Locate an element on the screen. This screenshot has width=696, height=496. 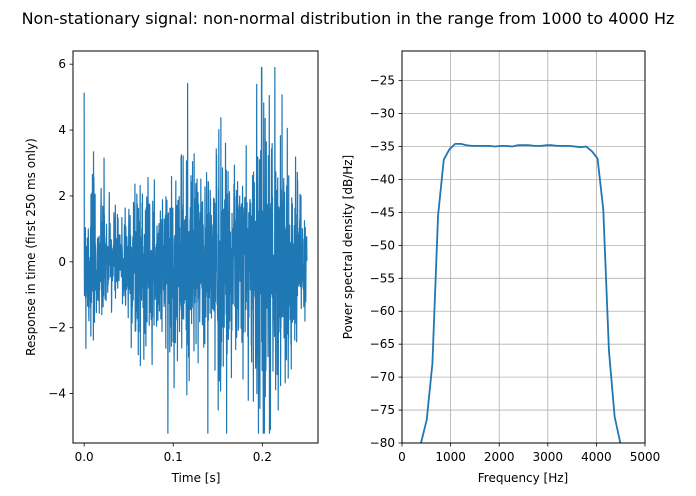
y-tick-label: −45 is located at coordinates (382, 212).